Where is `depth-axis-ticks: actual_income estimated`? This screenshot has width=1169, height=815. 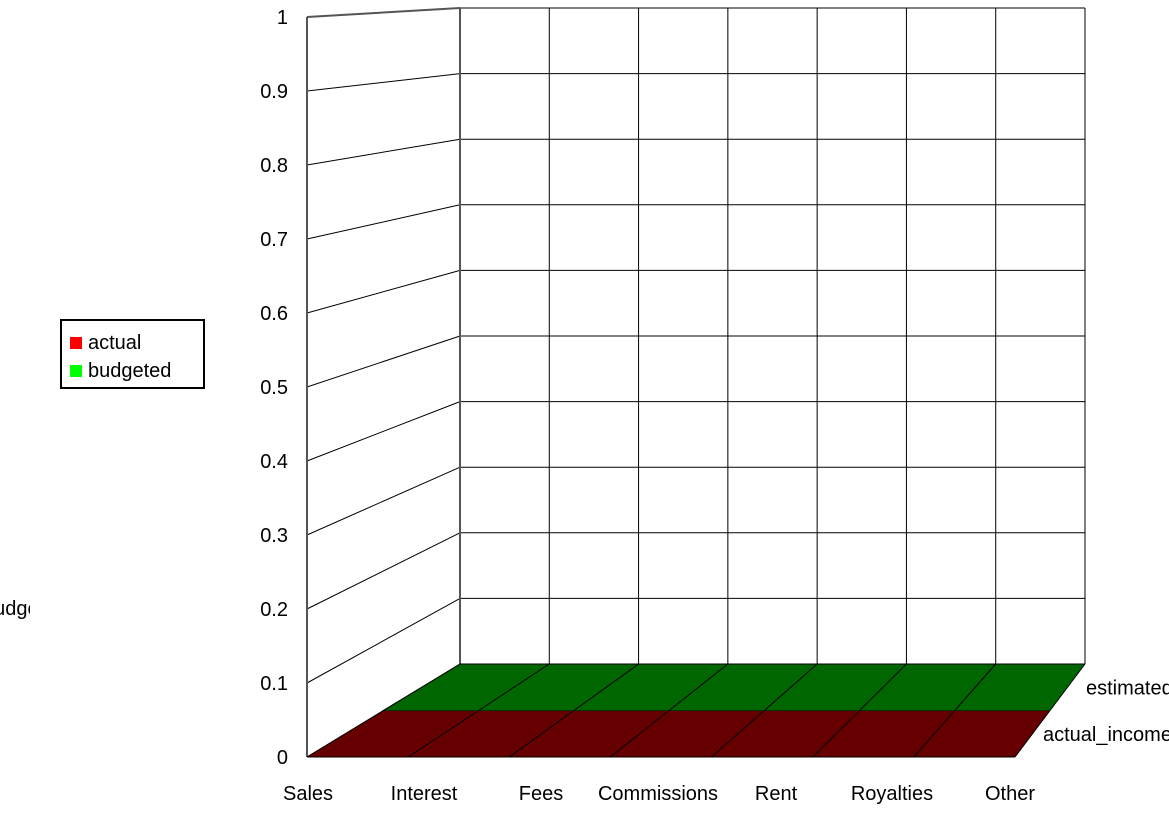
depth-axis-ticks: actual_income estimated is located at coordinates (1106, 711).